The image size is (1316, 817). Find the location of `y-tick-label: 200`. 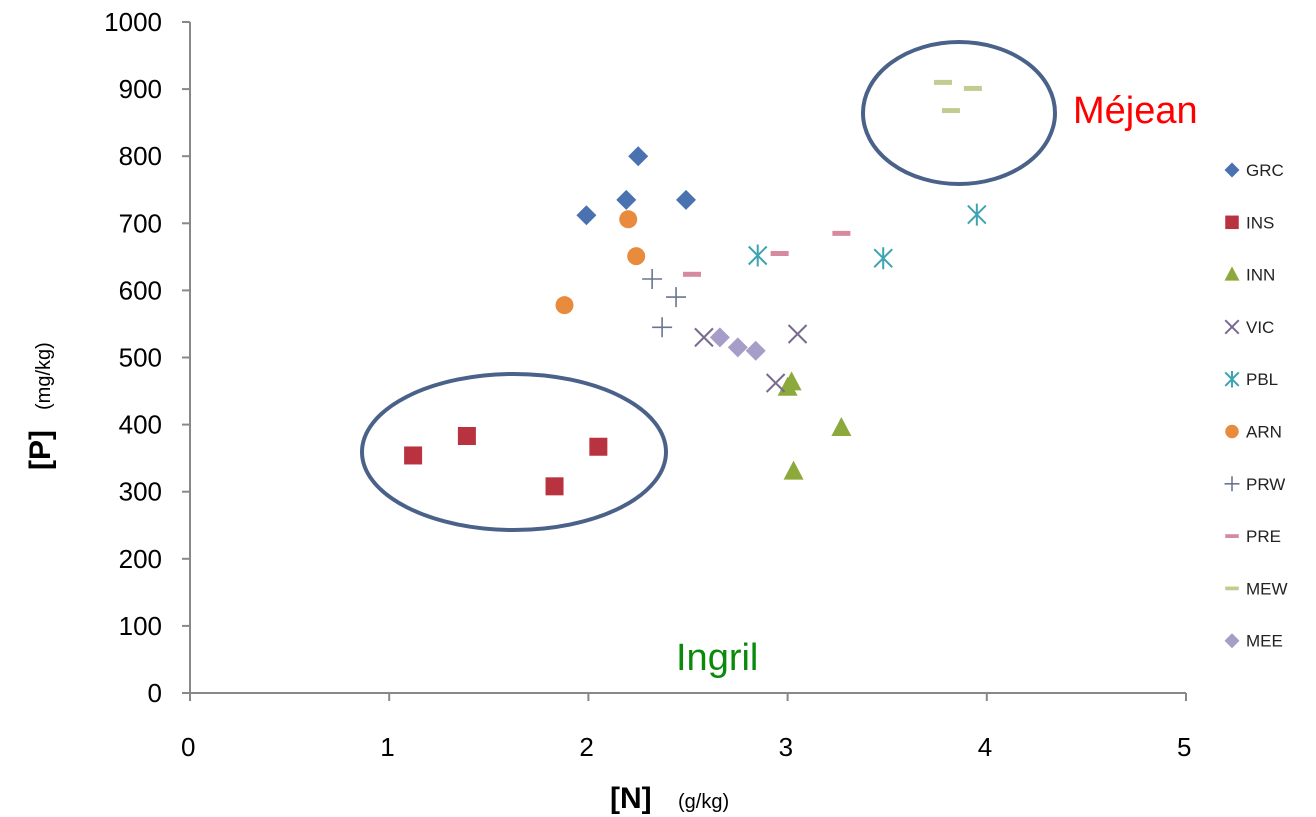

y-tick-label: 200 is located at coordinates (140, 559).